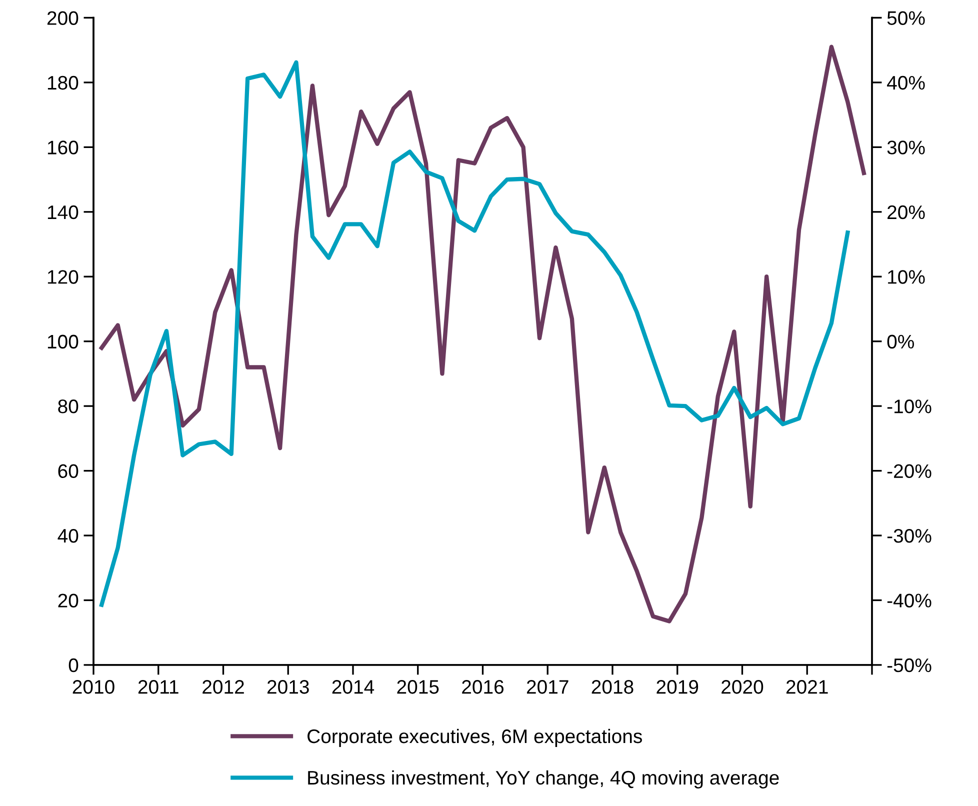  Describe the element at coordinates (63, 147) in the screenshot. I see `y-tick-label: 160` at that location.